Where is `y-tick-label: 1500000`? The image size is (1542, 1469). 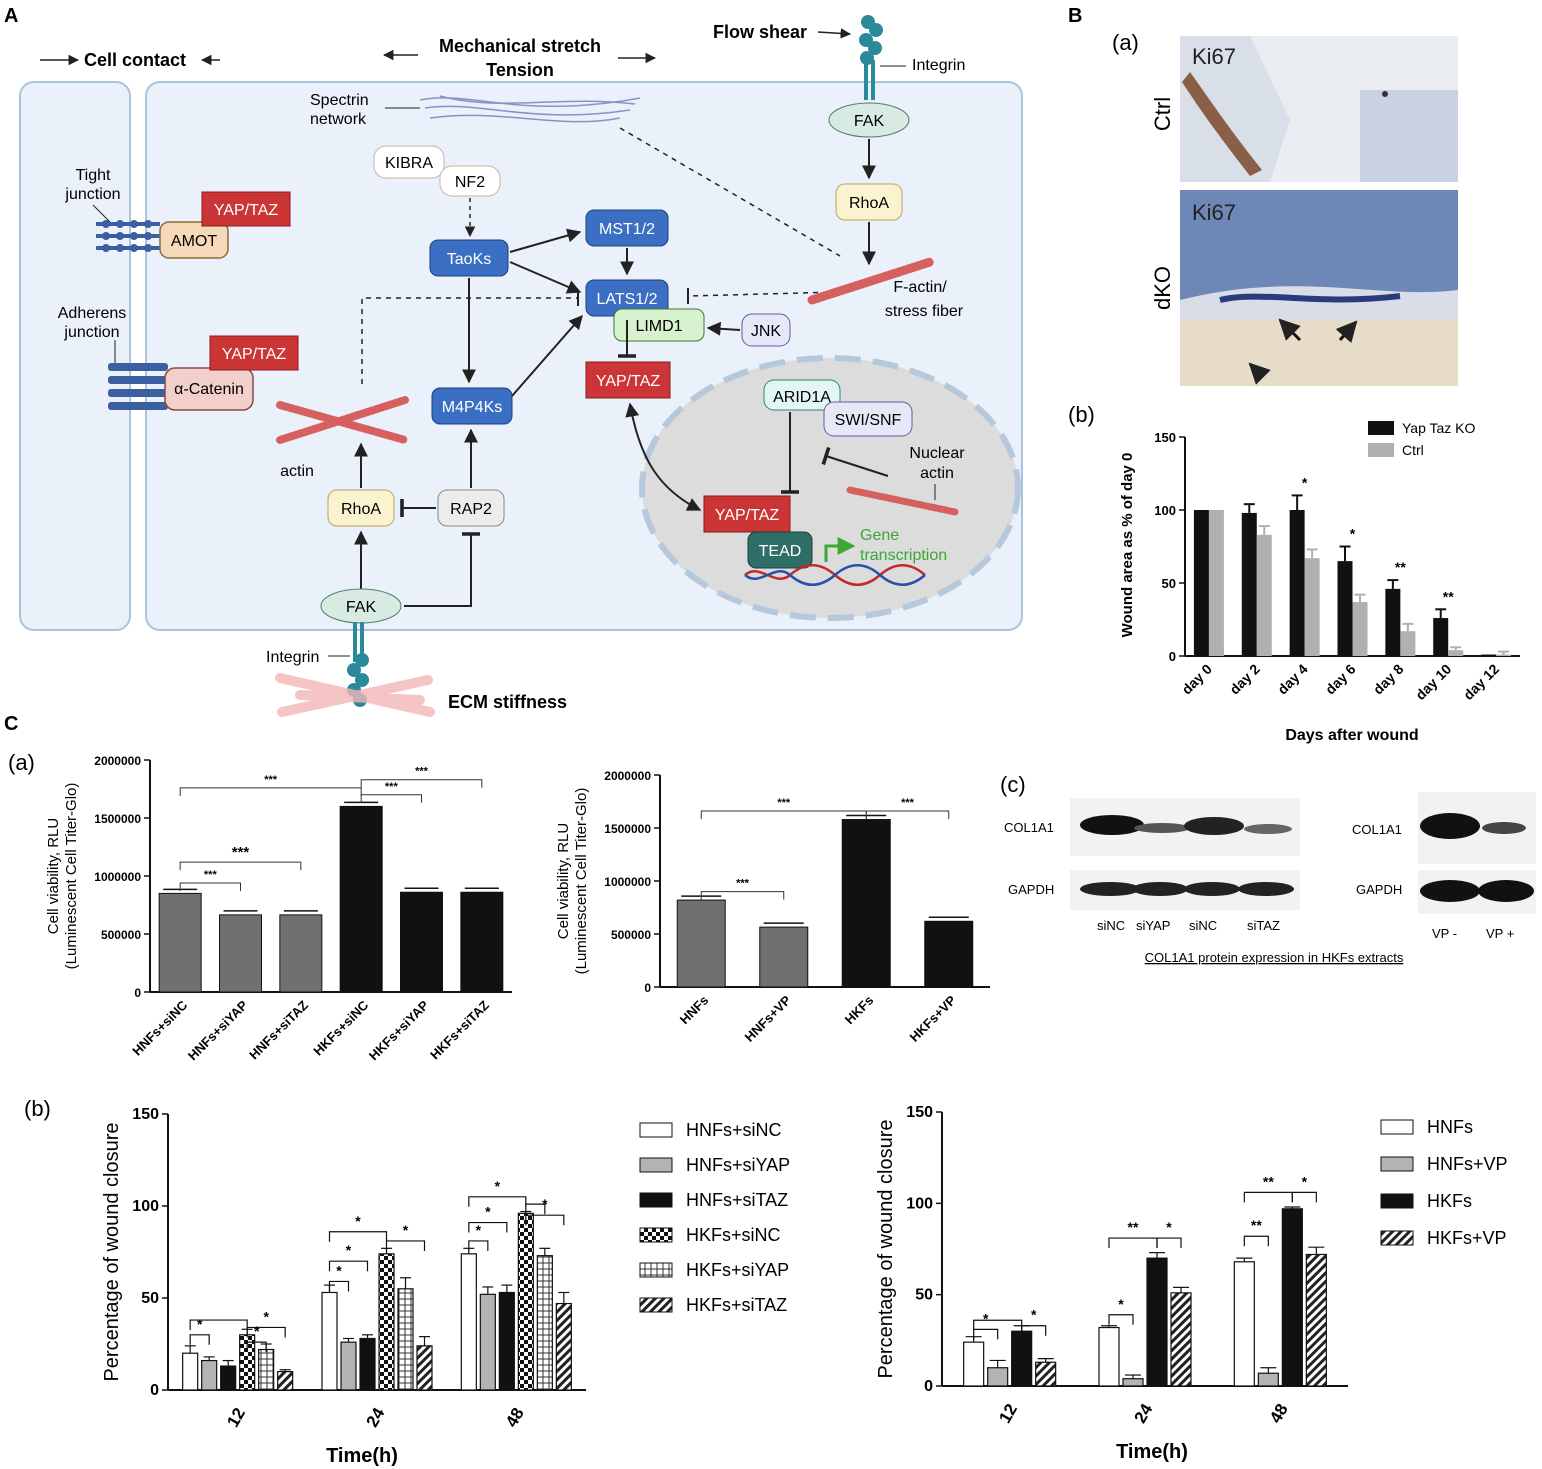 y-tick-label: 1500000 is located at coordinates (627, 829).